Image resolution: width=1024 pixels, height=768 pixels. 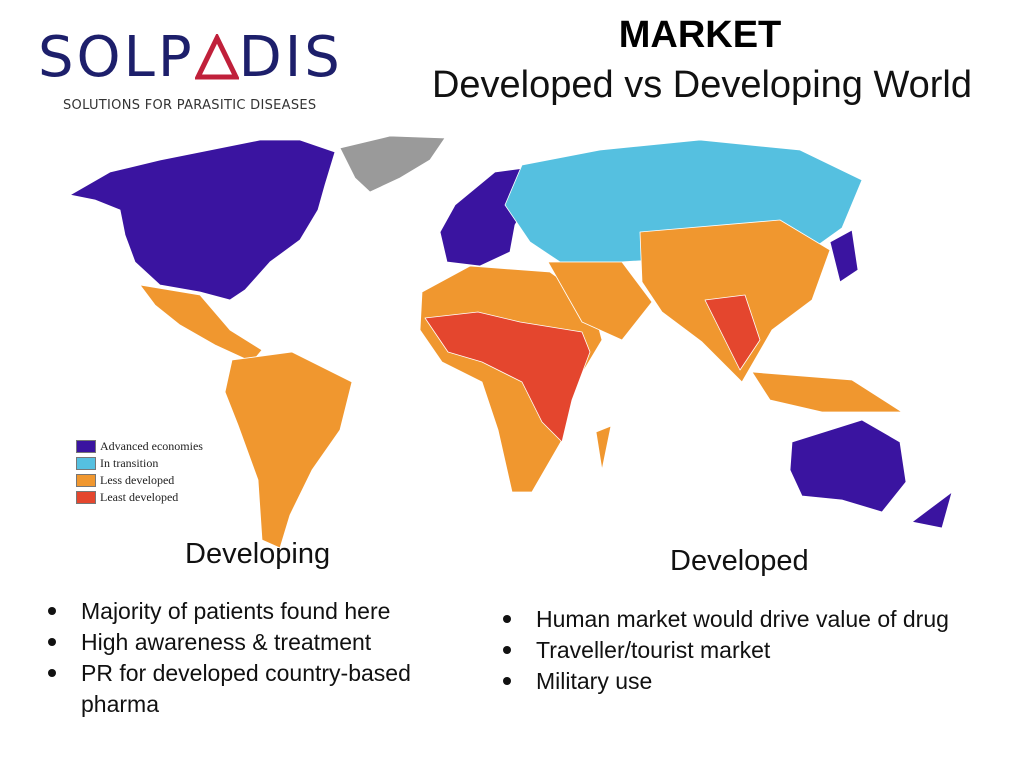 I want to click on africa-least-developed, so click(x=507, y=377).